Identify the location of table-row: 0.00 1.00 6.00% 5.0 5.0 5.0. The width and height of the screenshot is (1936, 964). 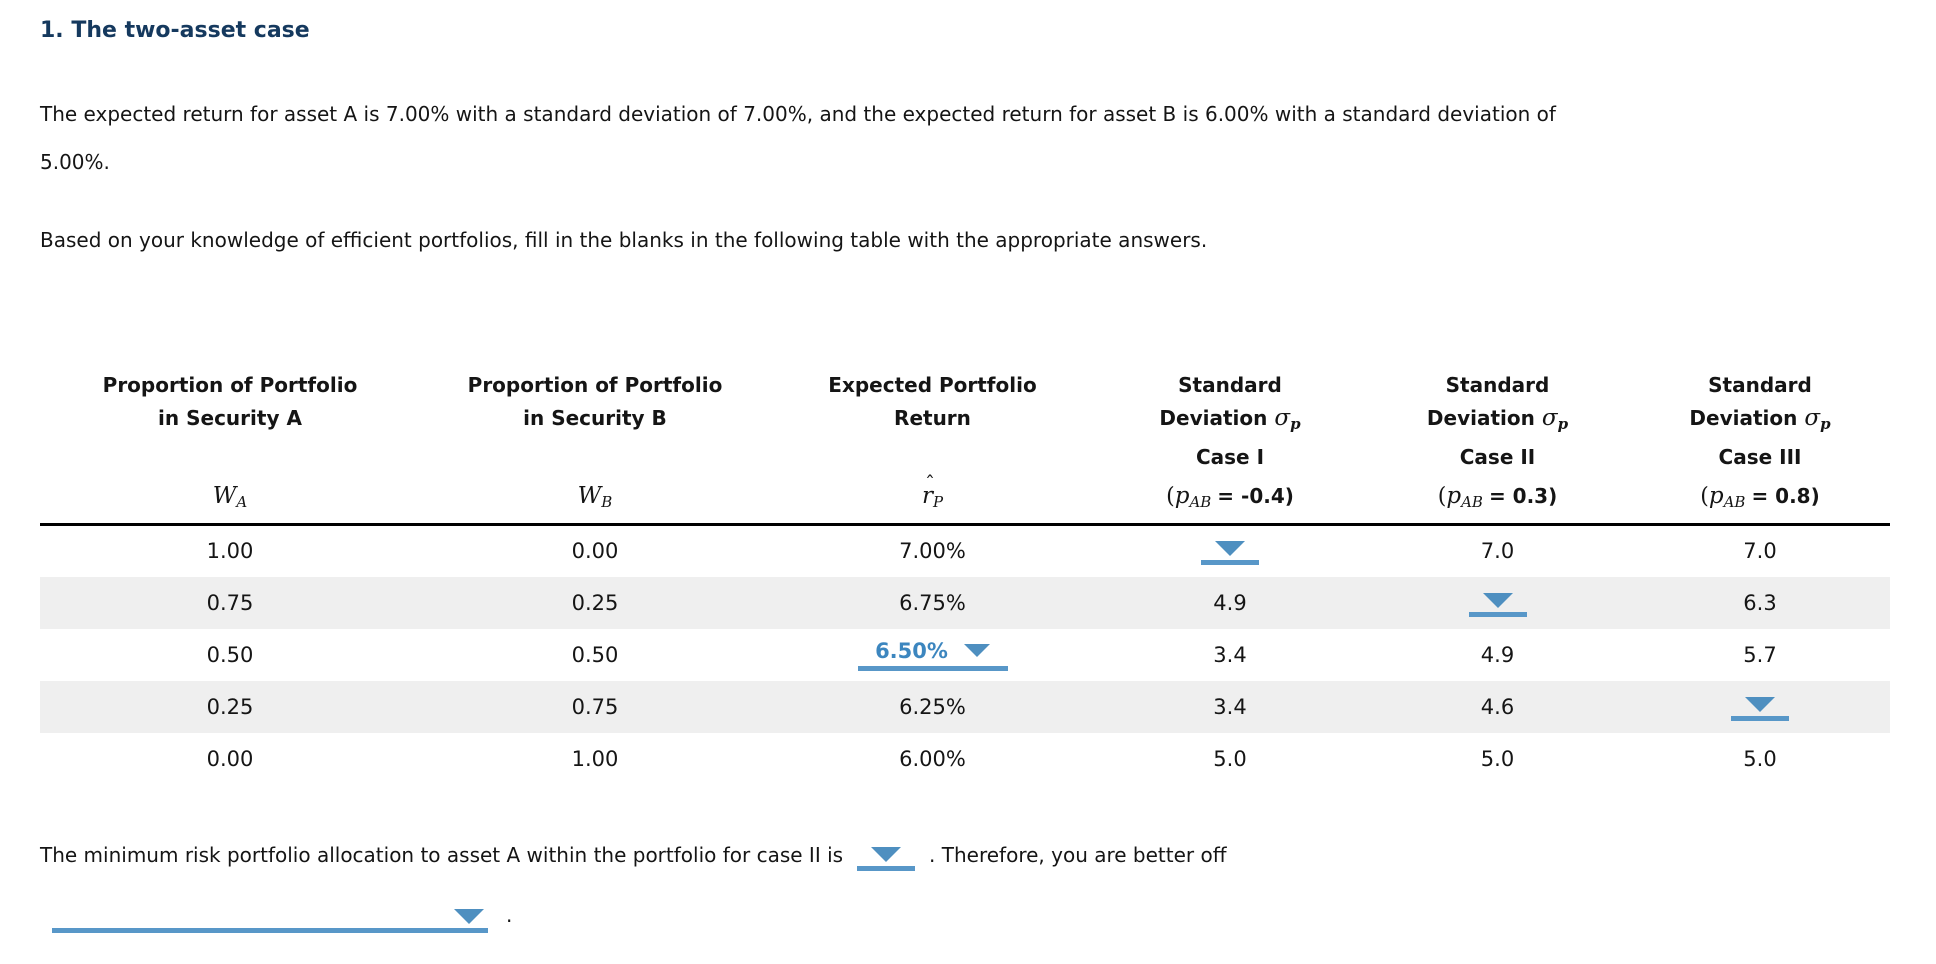
(965, 759).